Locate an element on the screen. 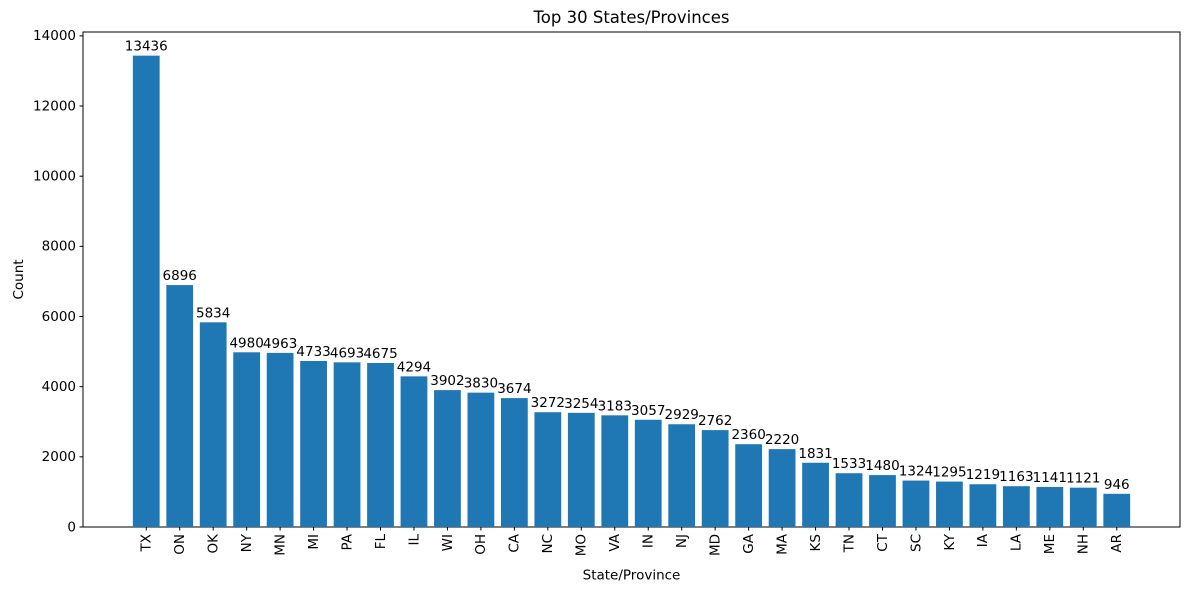 The image size is (1189, 590). bar-sc is located at coordinates (916, 503).